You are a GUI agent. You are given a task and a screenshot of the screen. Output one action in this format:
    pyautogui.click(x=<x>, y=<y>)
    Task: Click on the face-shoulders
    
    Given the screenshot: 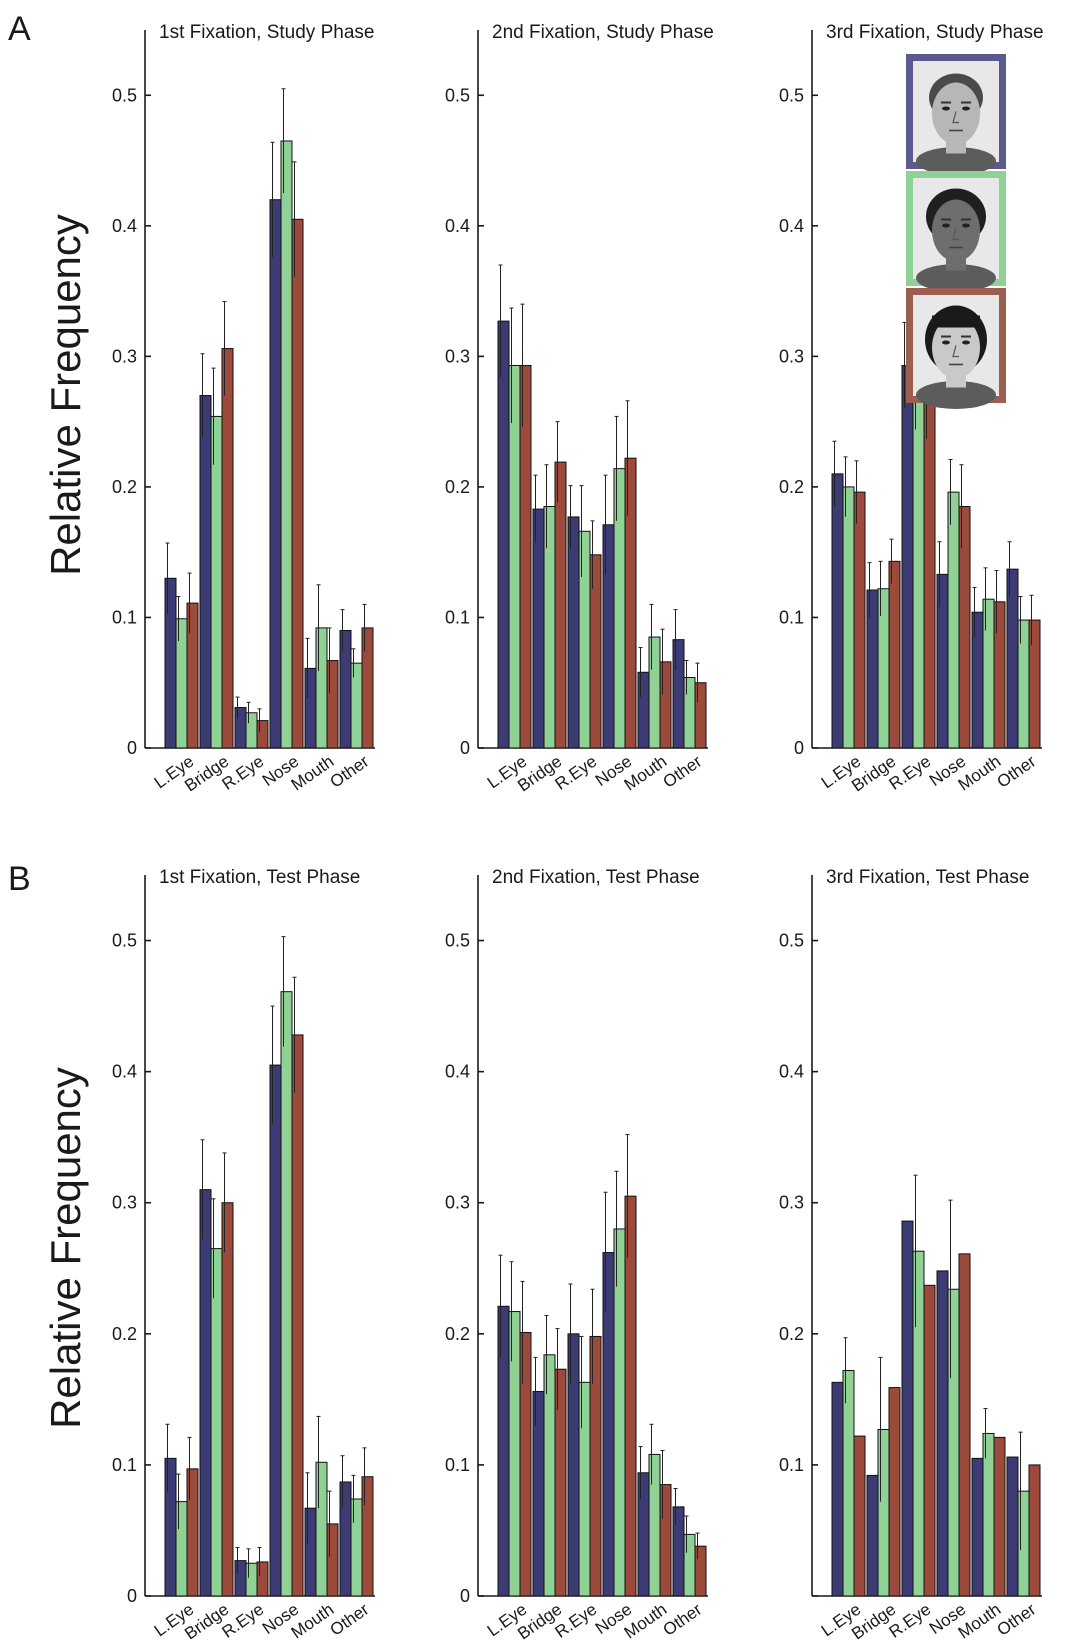 What is the action you would take?
    pyautogui.click(x=956, y=161)
    